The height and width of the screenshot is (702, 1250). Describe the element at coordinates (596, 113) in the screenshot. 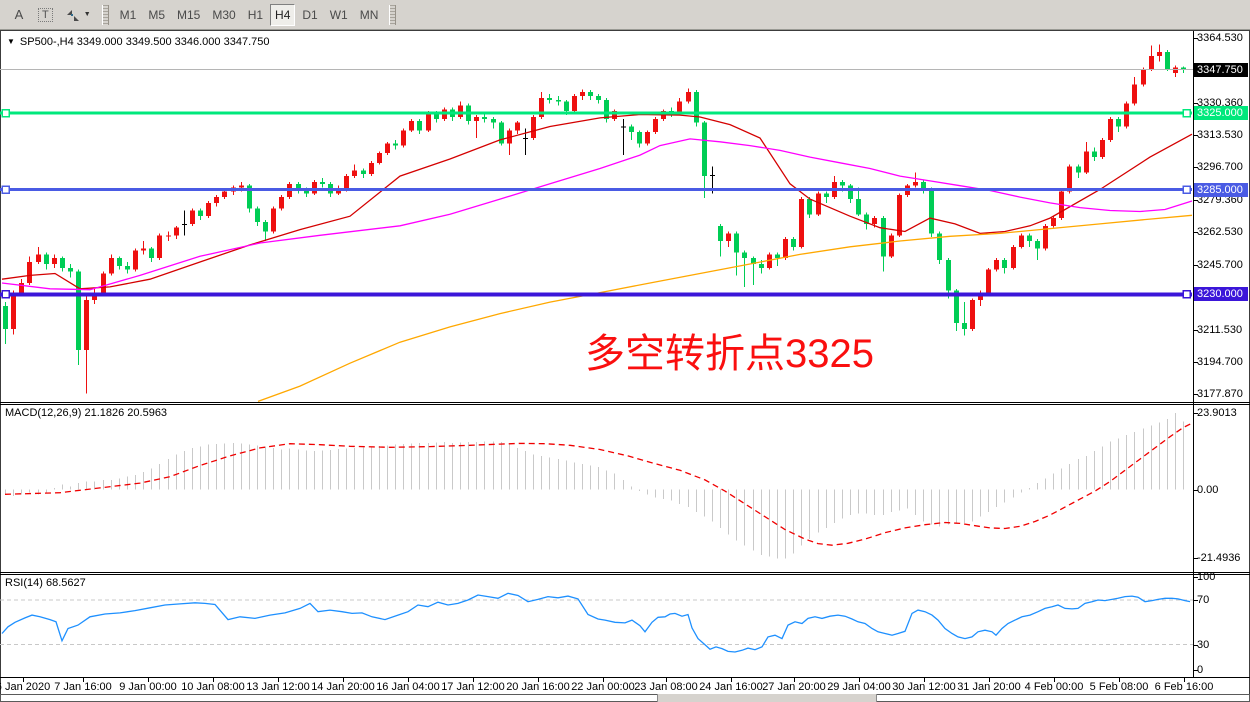

I see `hline-3325.000` at that location.